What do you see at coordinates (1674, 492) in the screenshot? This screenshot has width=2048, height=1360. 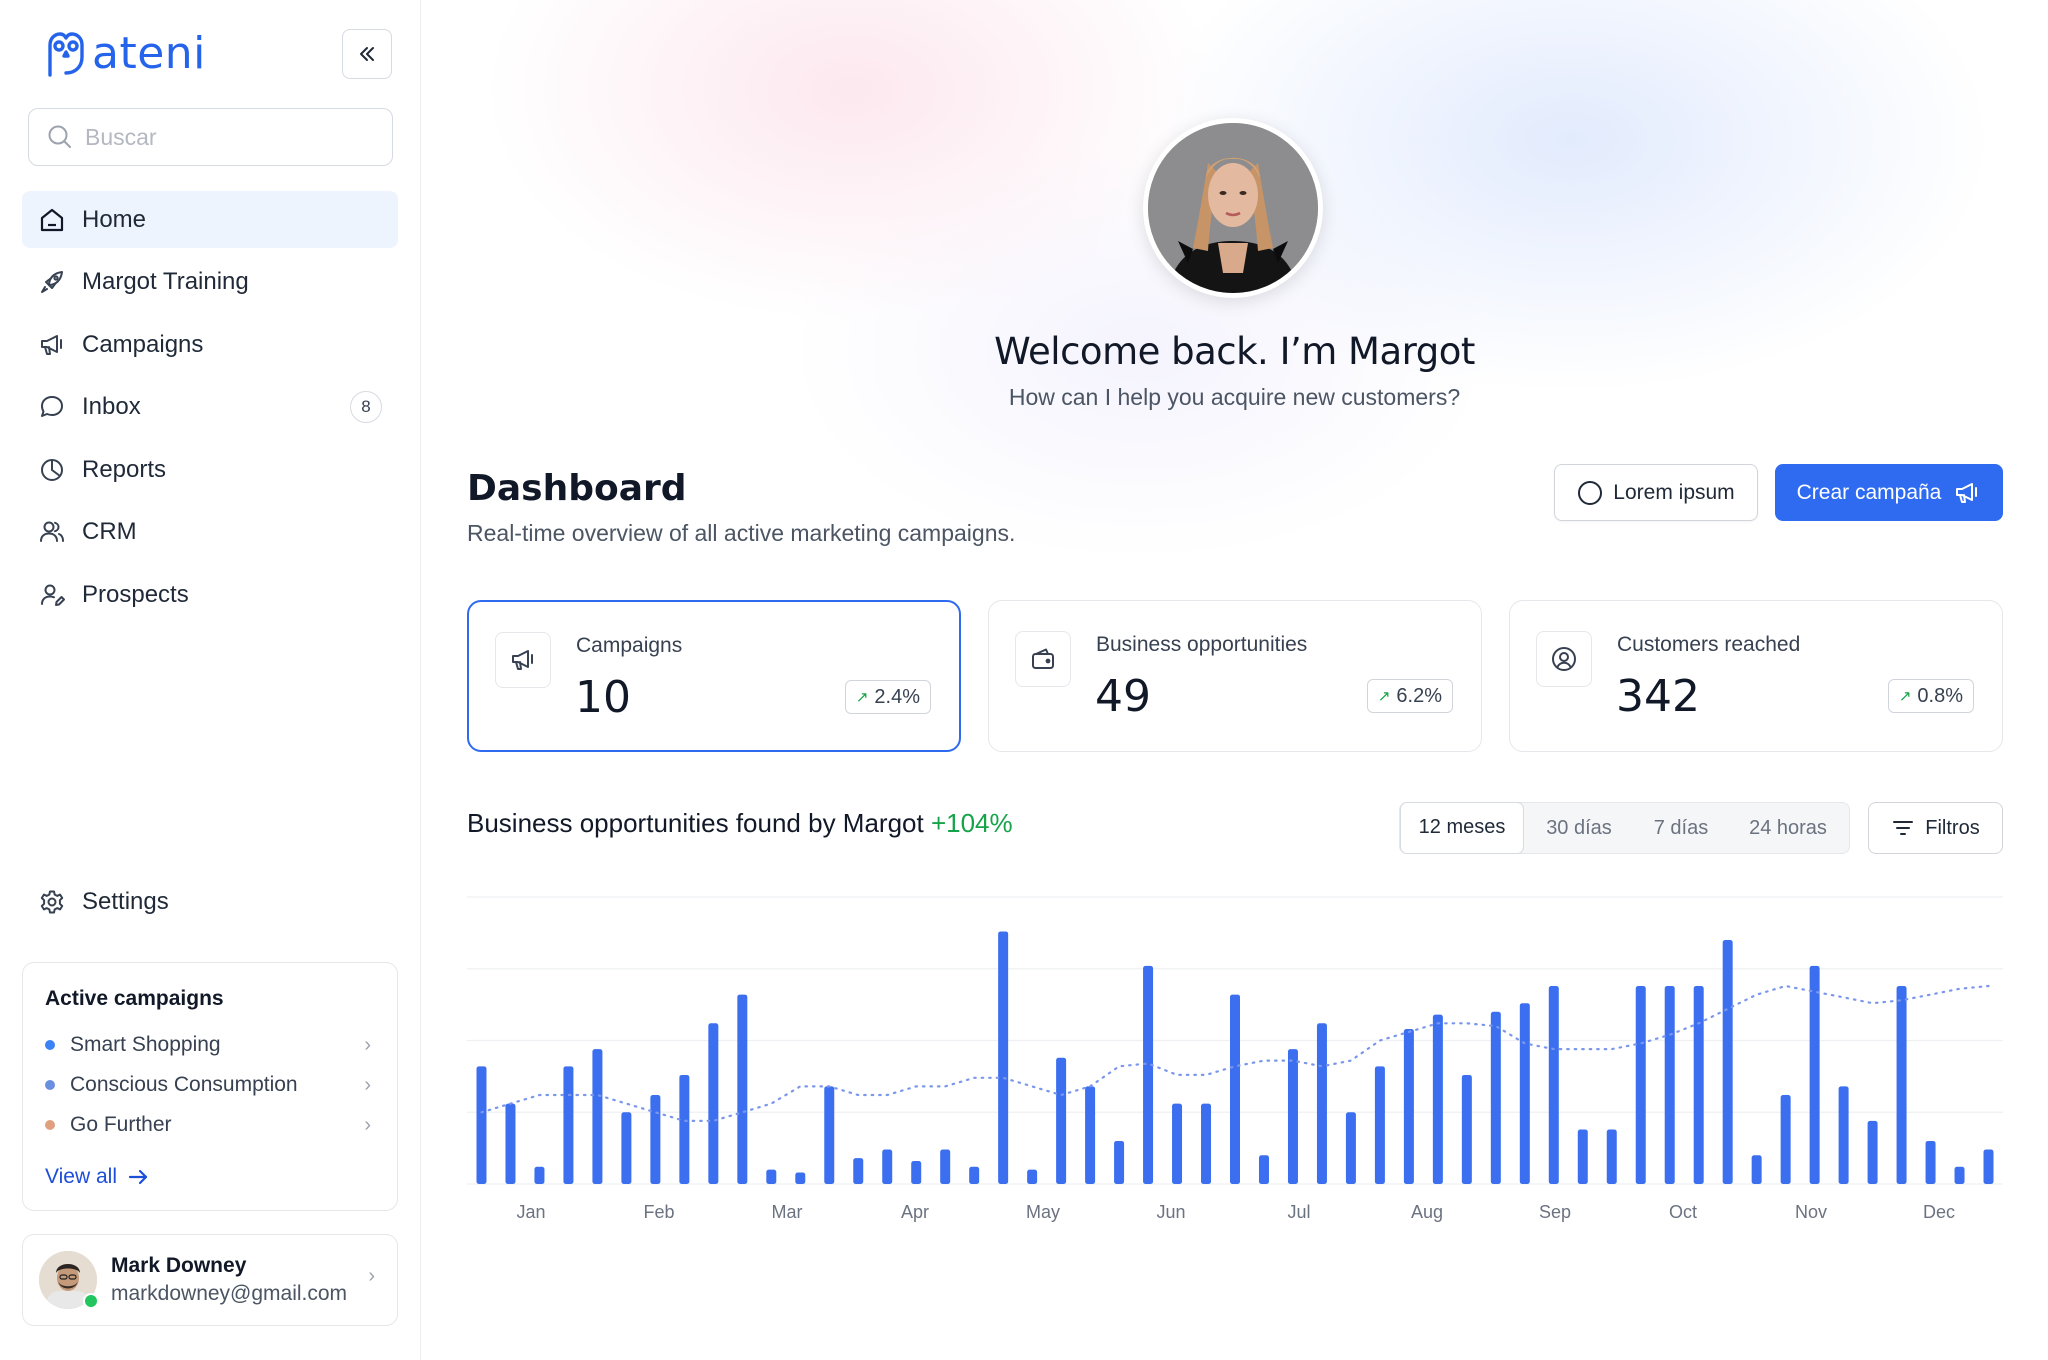 I see `lorem-ipsum-label: Lorem ipsum` at bounding box center [1674, 492].